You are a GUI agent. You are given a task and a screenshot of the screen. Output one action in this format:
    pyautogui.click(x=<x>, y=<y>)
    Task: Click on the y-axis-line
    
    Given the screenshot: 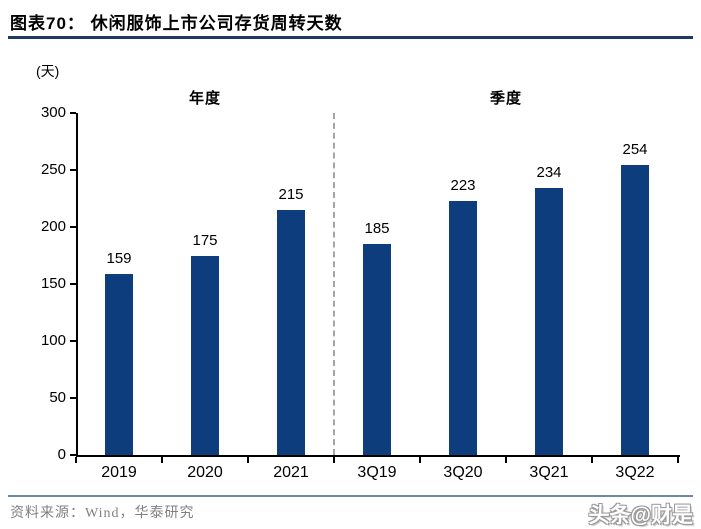 What is the action you would take?
    pyautogui.click(x=77, y=284)
    